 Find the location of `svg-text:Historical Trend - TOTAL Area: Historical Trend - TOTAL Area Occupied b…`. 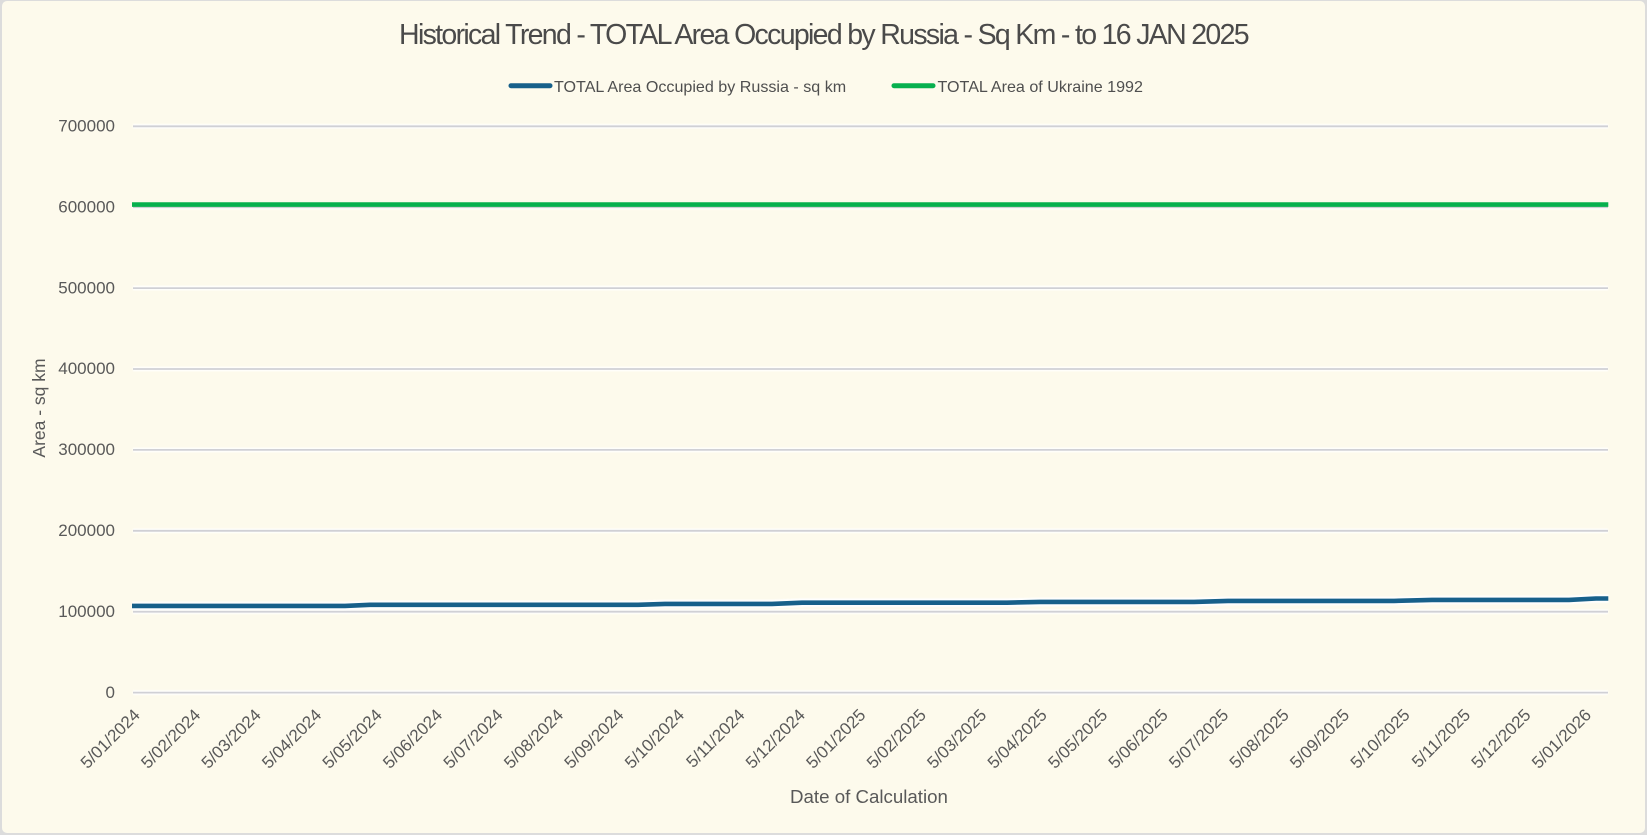

svg-text:Historical Trend - TOTAL Area: Historical Trend - TOTAL Area Occupied b… is located at coordinates (824, 35).